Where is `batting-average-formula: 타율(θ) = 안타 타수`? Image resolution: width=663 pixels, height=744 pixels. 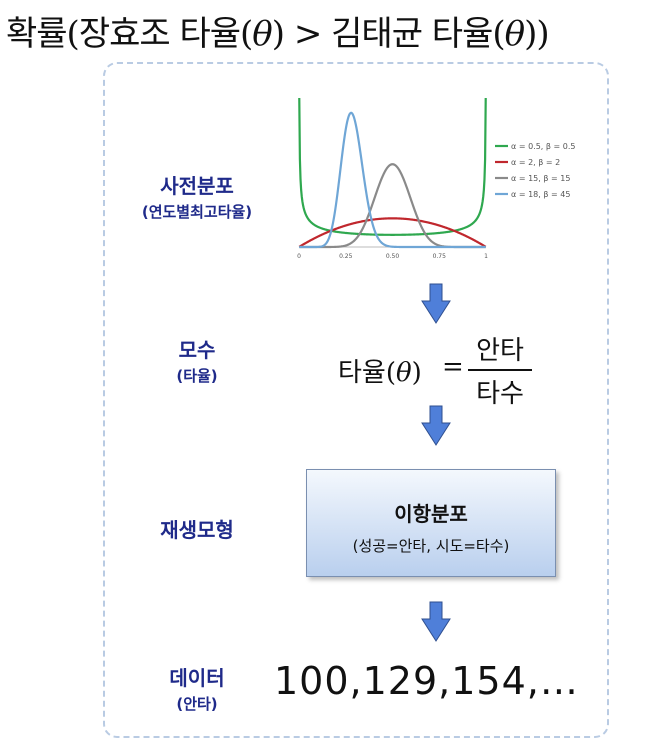 batting-average-formula: 타율(θ) = 안타 타수 is located at coordinates (443, 370).